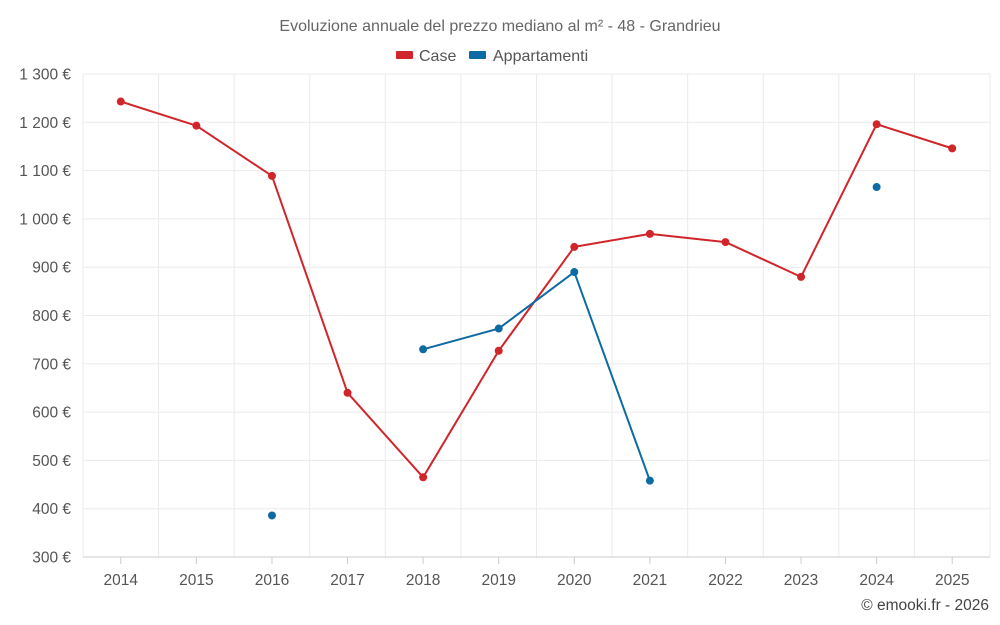 The image size is (1000, 625). Describe the element at coordinates (477, 55) in the screenshot. I see `legend-swatch-appartamenti` at that location.